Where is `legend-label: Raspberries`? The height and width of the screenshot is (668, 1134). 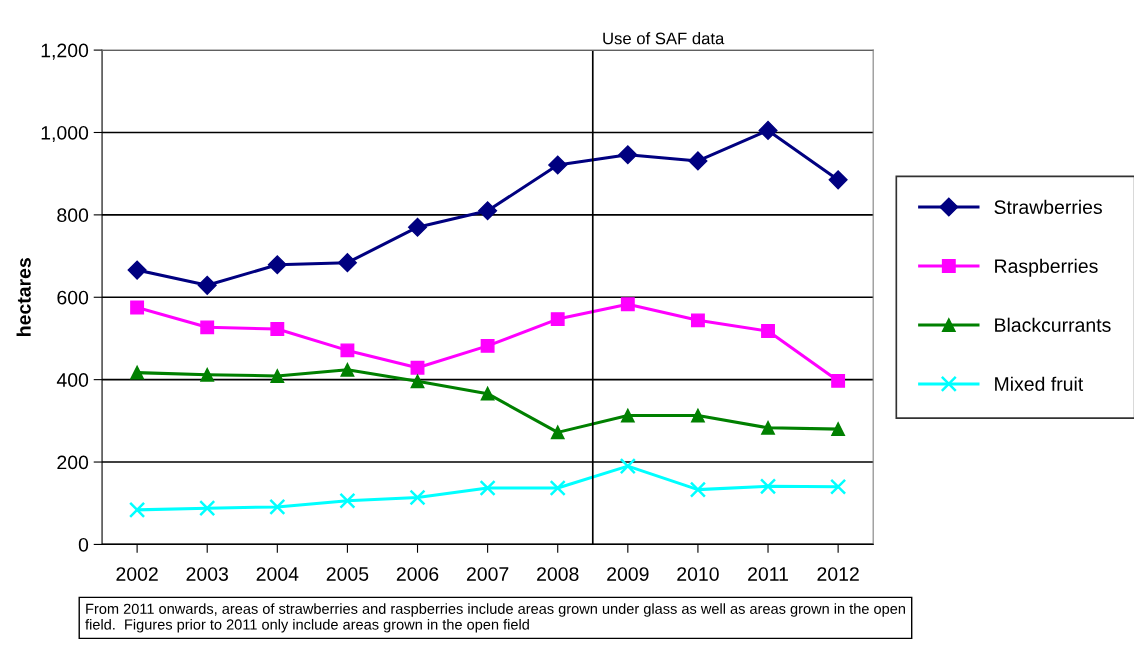 legend-label: Raspberries is located at coordinates (1046, 267).